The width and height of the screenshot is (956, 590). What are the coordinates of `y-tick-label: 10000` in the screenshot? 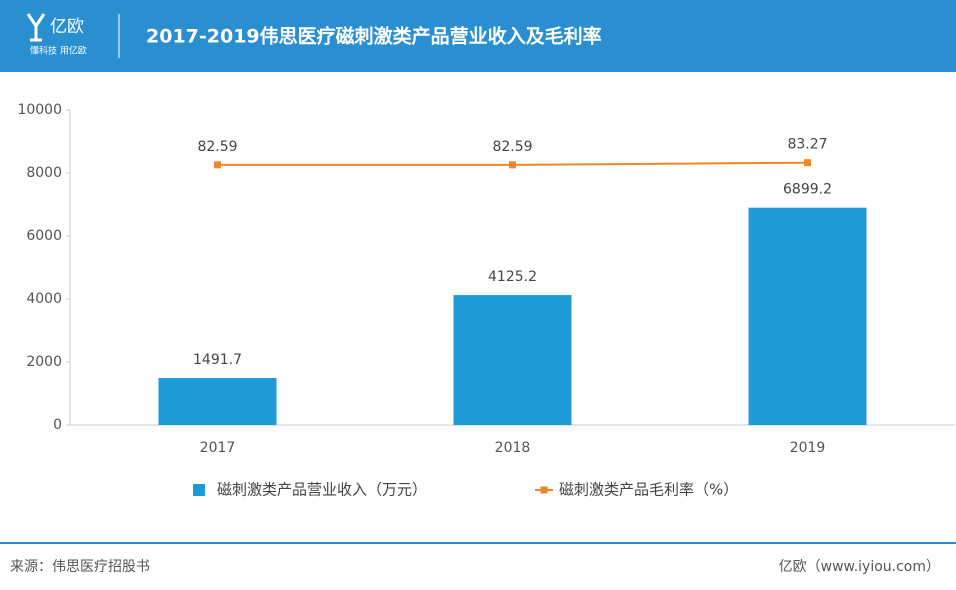 It's located at (39, 110).